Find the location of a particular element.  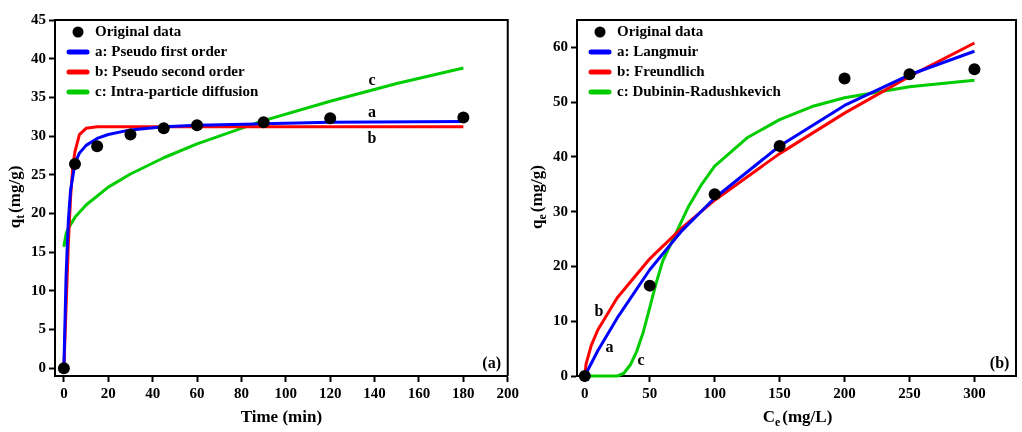

y-tick-label: 35 is located at coordinates (38, 96).